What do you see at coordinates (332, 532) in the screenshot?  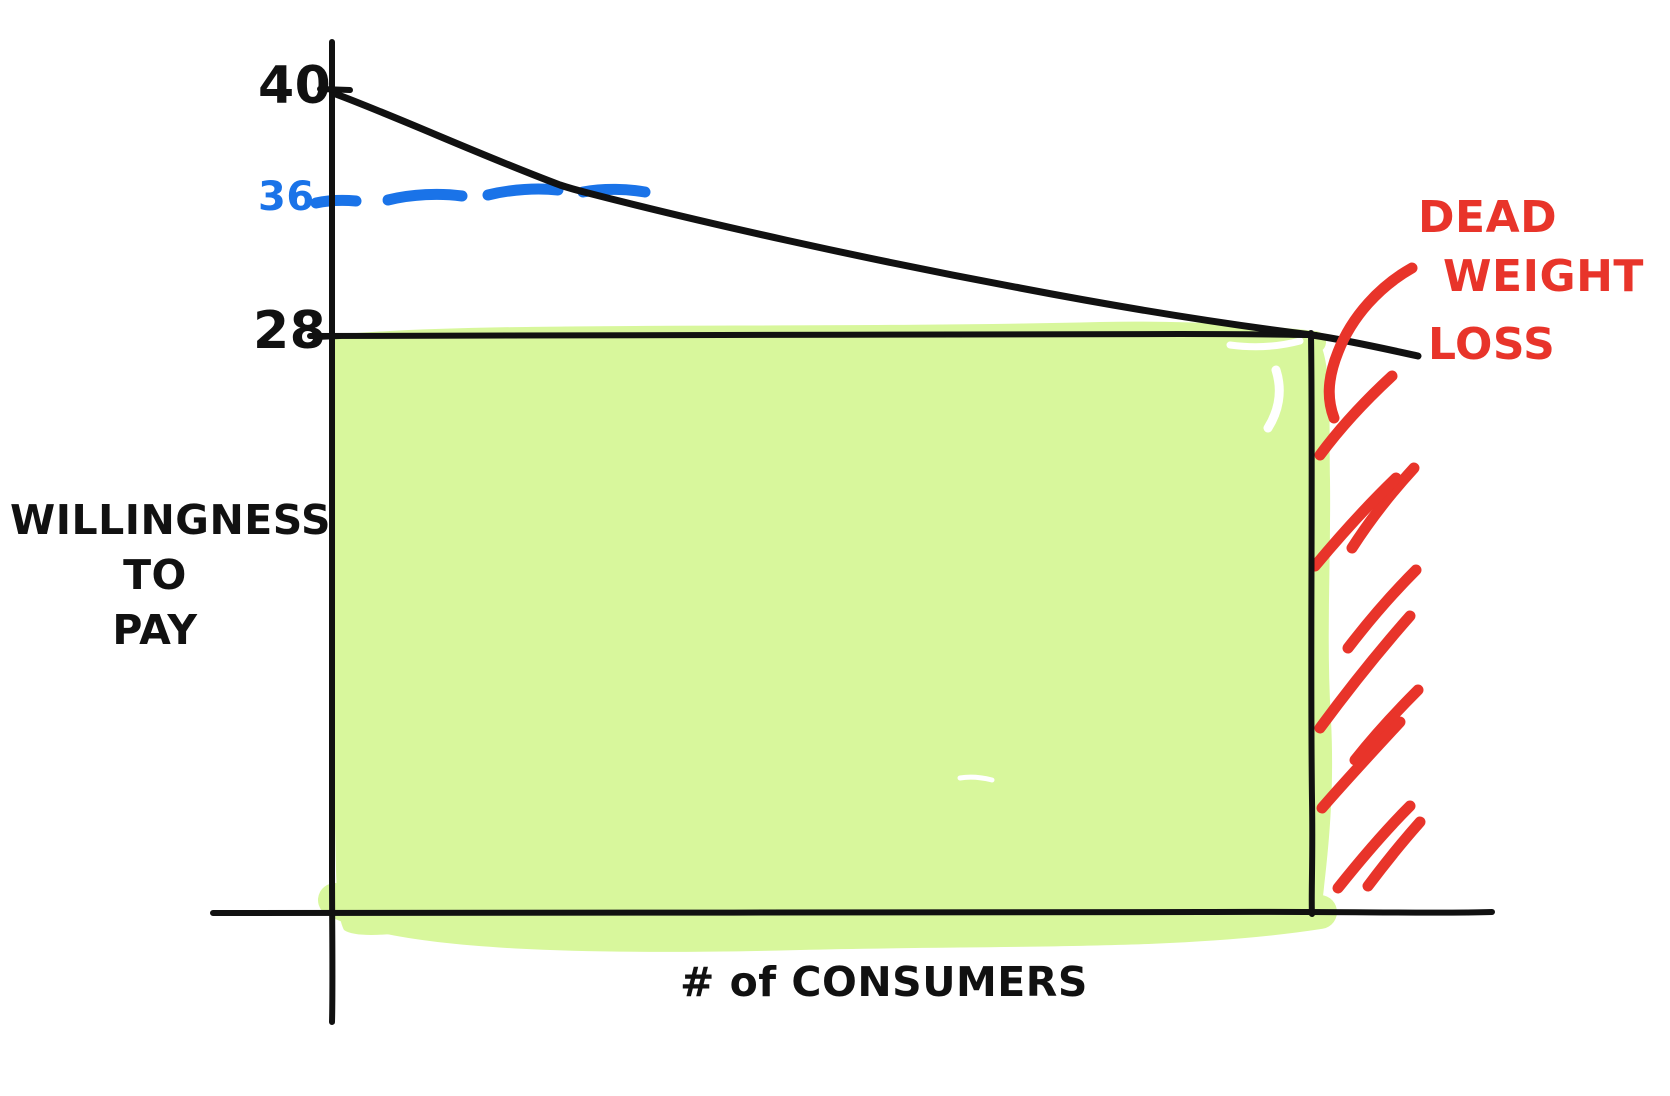 I see `y-axis` at bounding box center [332, 532].